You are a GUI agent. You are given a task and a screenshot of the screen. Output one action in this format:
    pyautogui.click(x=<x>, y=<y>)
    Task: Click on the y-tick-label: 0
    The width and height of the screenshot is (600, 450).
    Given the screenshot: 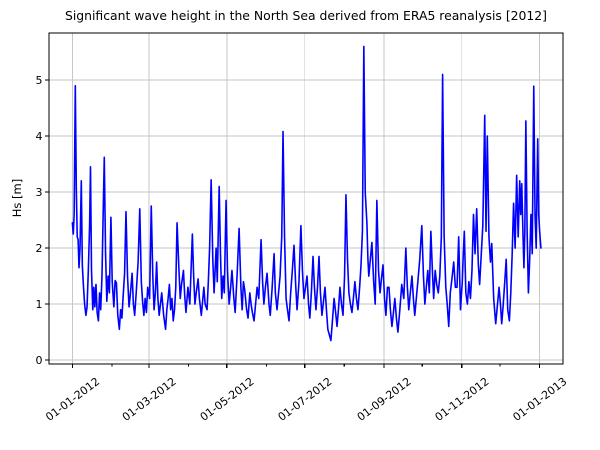 What is the action you would take?
    pyautogui.click(x=39, y=360)
    